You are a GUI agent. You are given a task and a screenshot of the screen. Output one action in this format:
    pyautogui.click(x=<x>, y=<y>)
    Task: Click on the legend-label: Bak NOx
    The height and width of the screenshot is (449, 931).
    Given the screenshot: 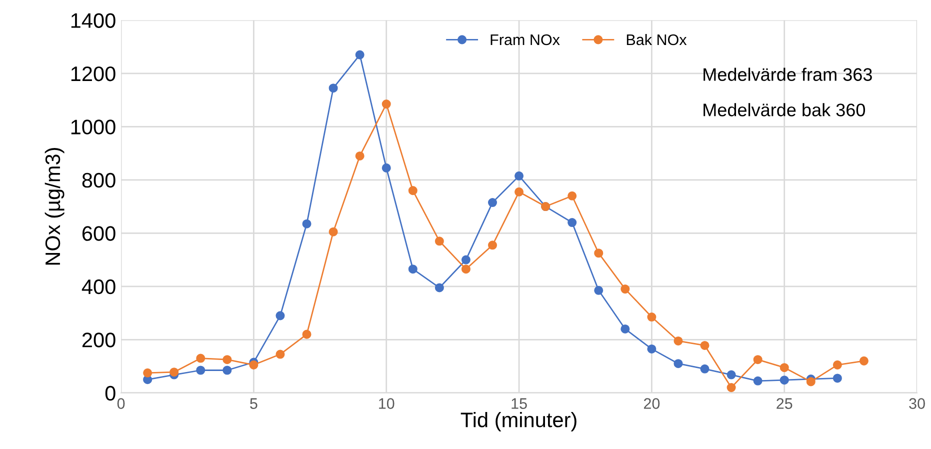 What is the action you would take?
    pyautogui.click(x=656, y=40)
    